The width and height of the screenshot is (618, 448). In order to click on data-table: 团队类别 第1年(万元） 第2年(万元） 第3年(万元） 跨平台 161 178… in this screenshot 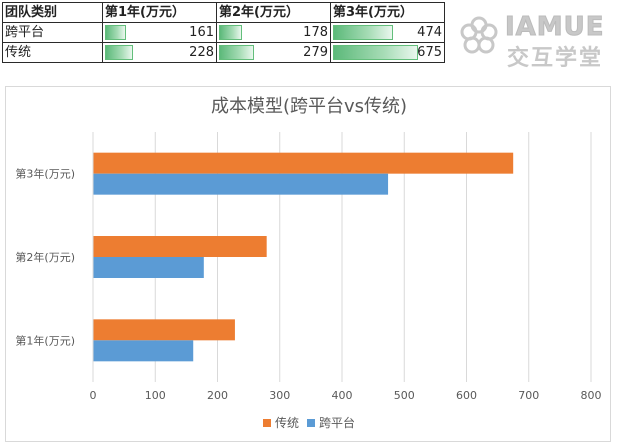, I will do `click(223, 32)`.